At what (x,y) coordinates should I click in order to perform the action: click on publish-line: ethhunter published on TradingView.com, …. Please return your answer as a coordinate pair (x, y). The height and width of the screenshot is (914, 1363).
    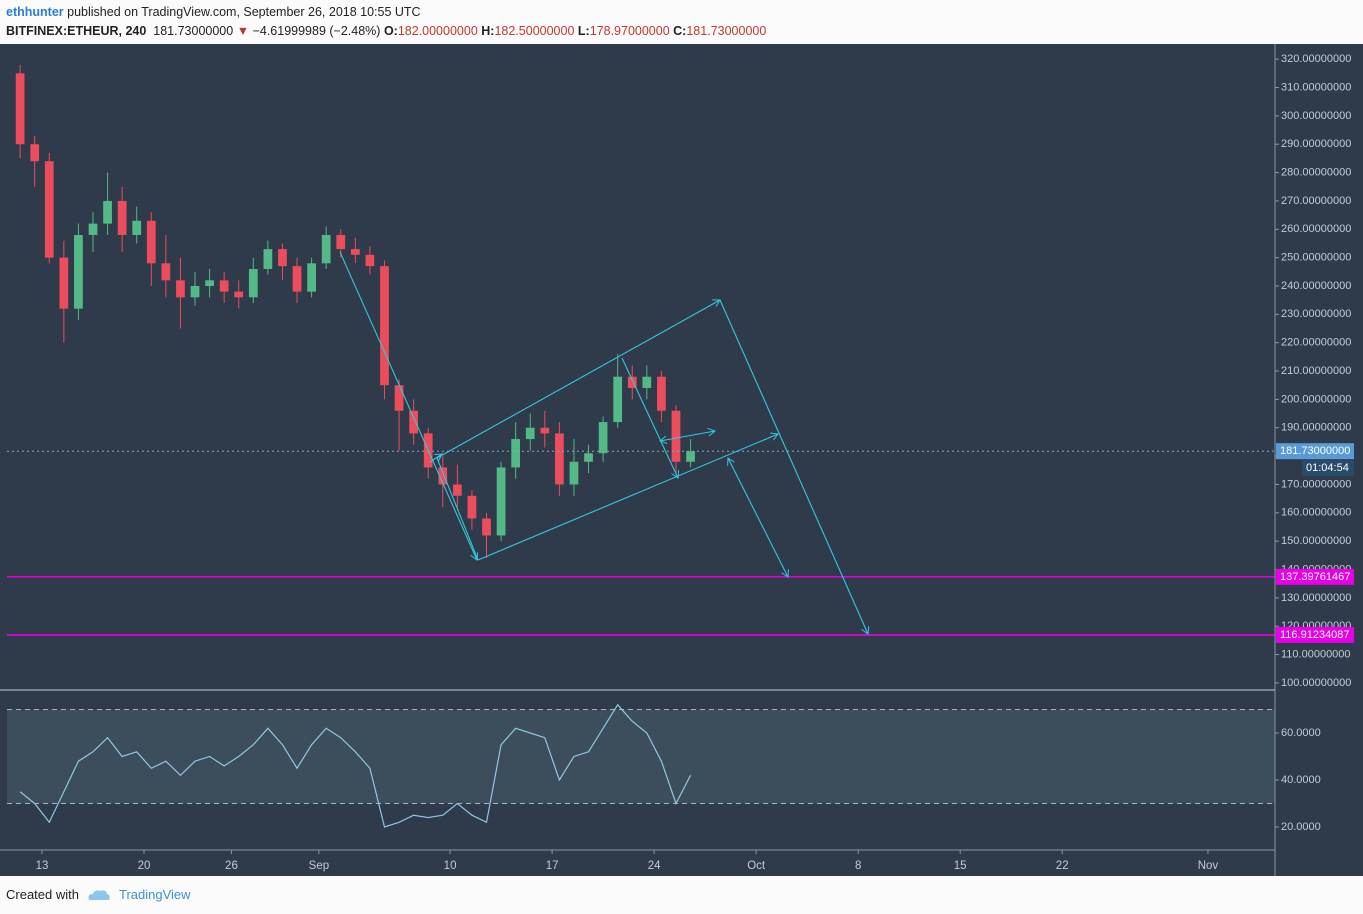
    Looking at the image, I should click on (386, 12).